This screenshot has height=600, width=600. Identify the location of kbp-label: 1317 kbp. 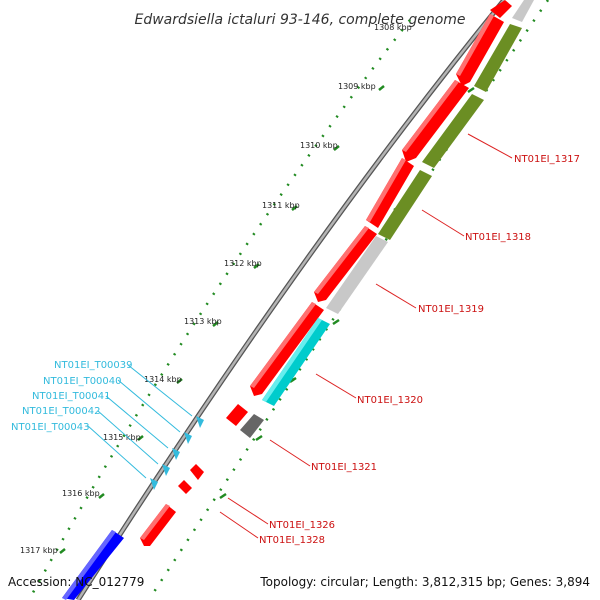
(39, 550).